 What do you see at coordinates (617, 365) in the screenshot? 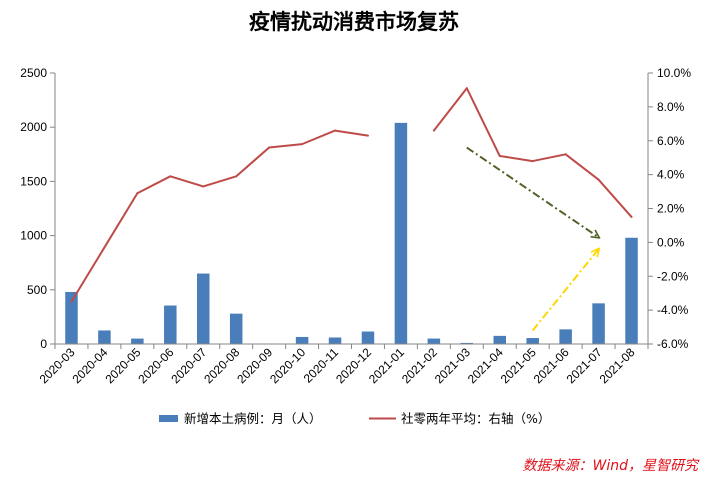
I see `x-axis-tick-label: 2021-08` at bounding box center [617, 365].